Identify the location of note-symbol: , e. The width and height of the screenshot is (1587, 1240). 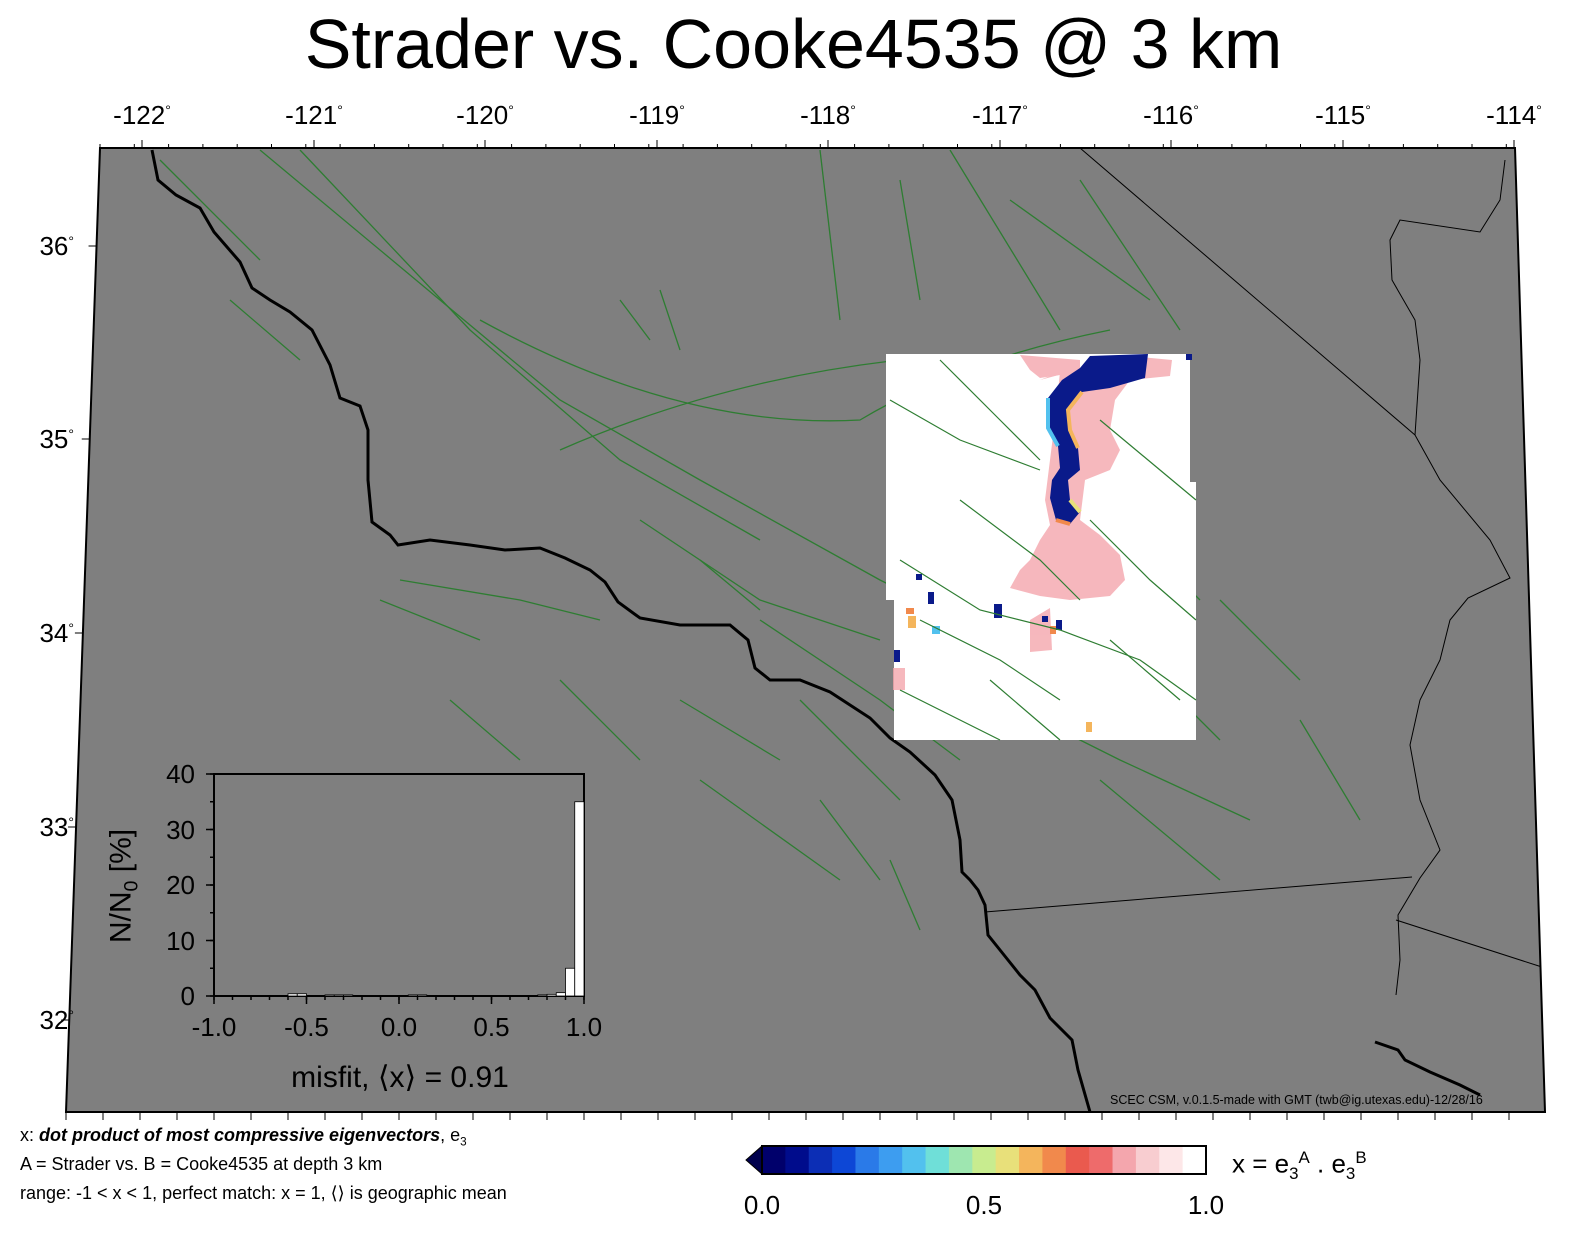
(450, 1135).